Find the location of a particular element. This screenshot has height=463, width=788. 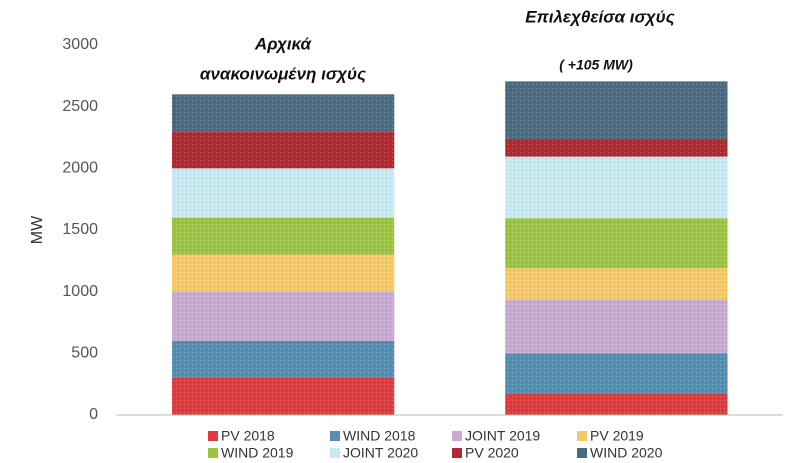

y-tick-label: 500 is located at coordinates (84, 353).